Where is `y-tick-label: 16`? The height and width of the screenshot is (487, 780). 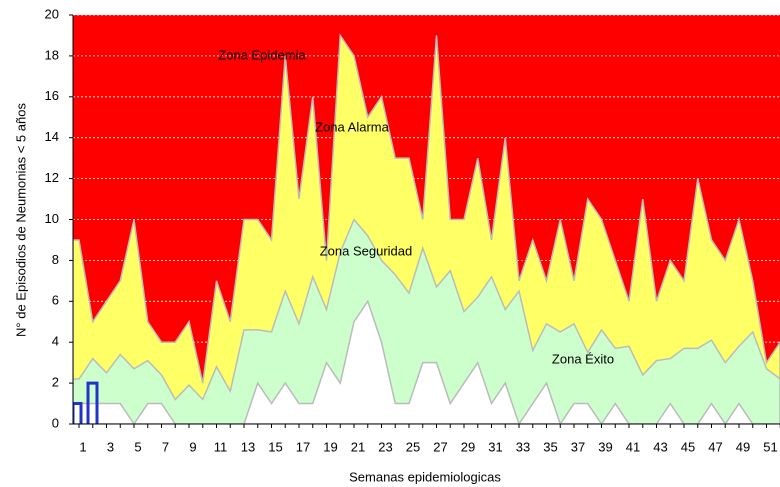 y-tick-label: 16 is located at coordinates (52, 95).